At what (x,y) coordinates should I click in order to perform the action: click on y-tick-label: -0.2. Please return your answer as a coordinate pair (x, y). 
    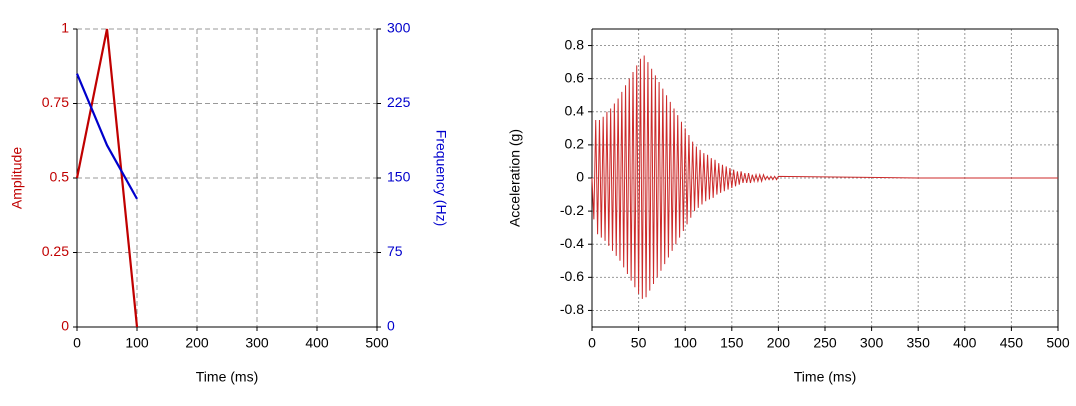
    Looking at the image, I should click on (572, 210).